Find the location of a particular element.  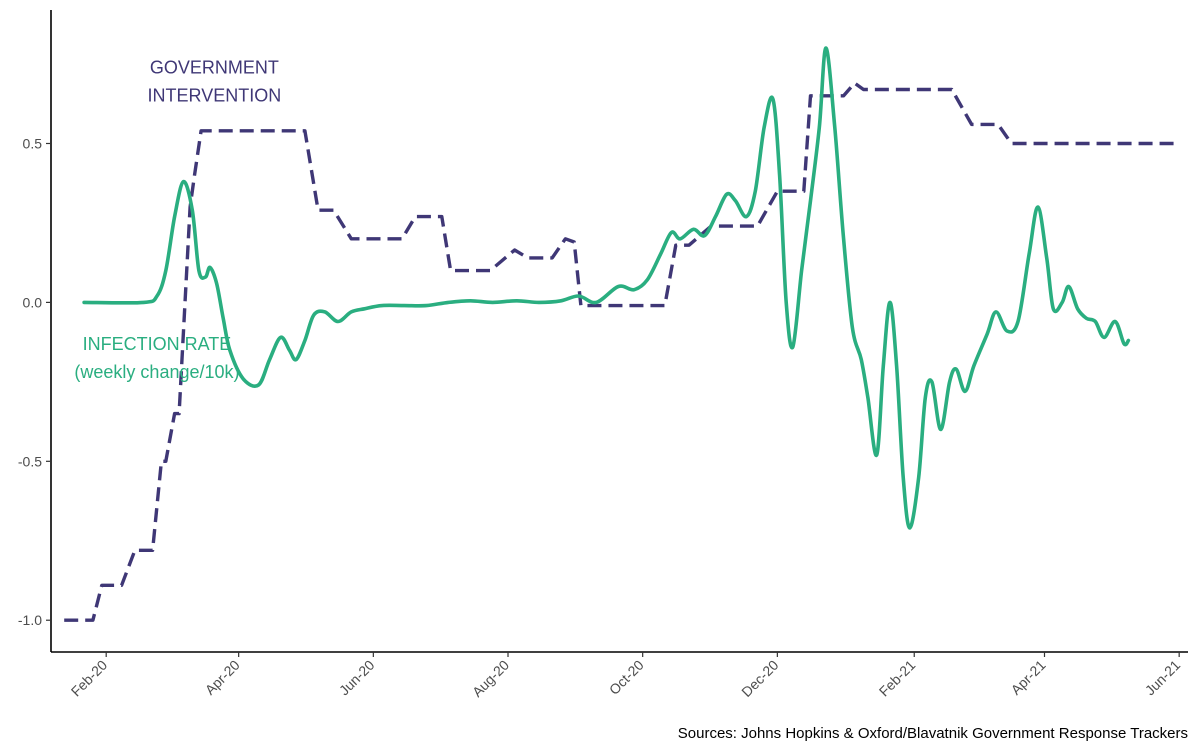

y-tick-label: -1.0 is located at coordinates (30, 620).